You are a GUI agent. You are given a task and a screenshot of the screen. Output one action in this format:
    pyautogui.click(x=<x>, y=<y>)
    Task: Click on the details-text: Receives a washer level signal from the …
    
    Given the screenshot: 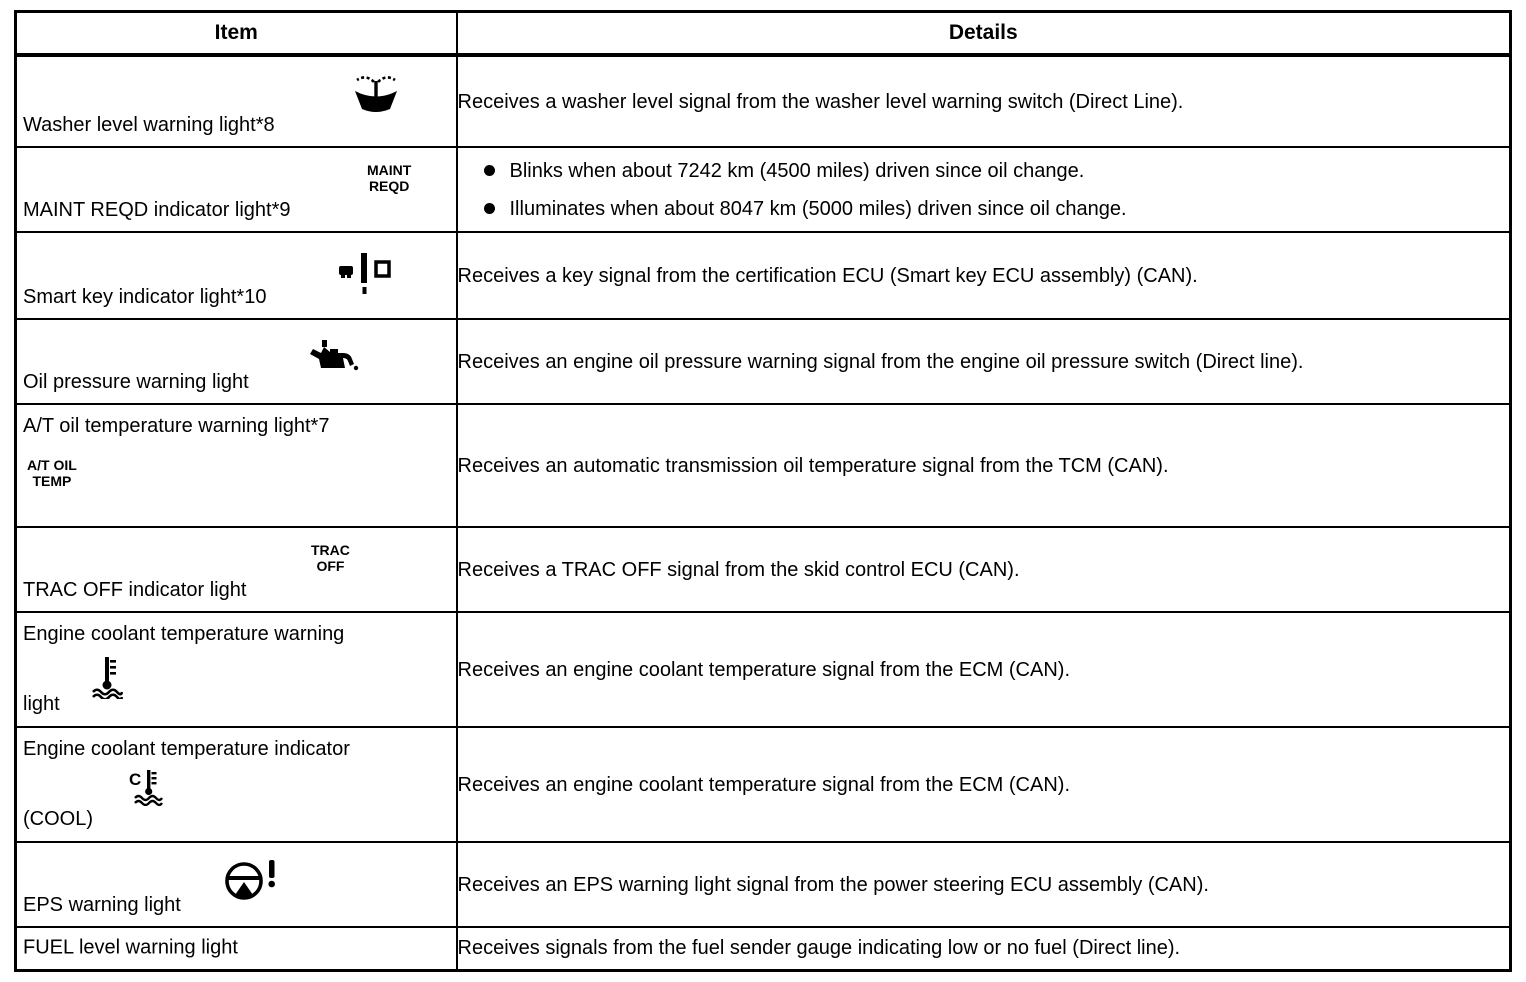 What is the action you would take?
    pyautogui.click(x=820, y=101)
    